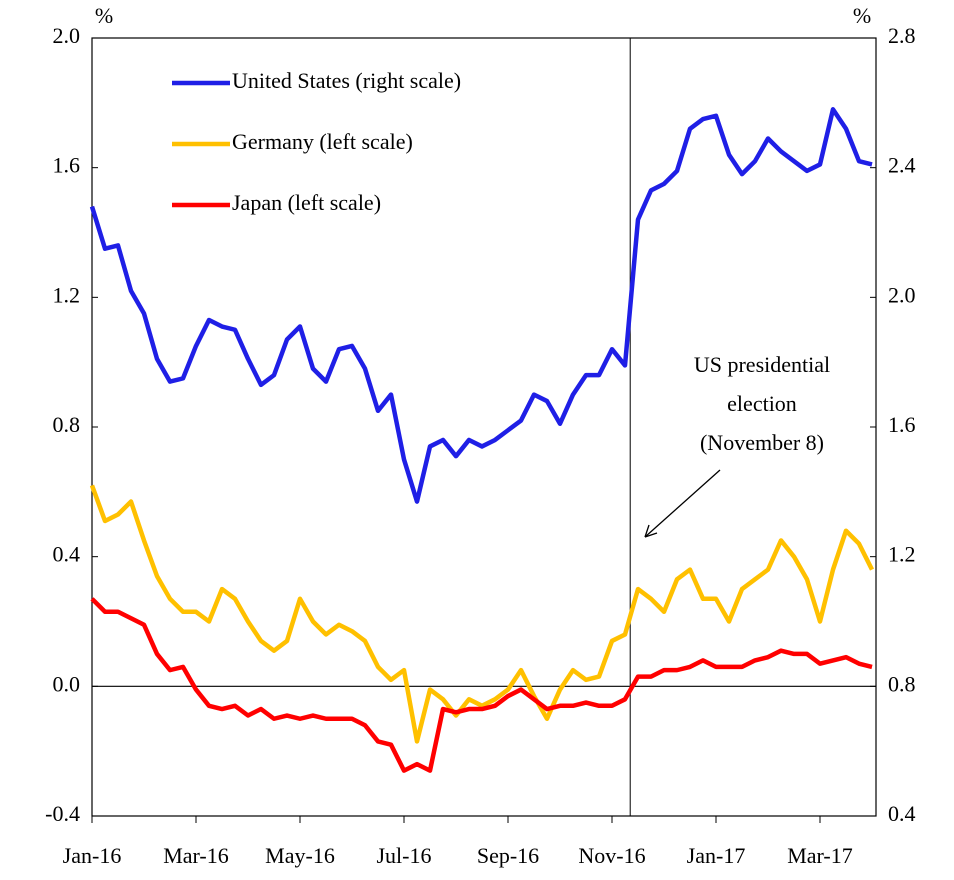 The width and height of the screenshot is (954, 880). What do you see at coordinates (92, 855) in the screenshot?
I see `x-tick-label: Jan-16` at bounding box center [92, 855].